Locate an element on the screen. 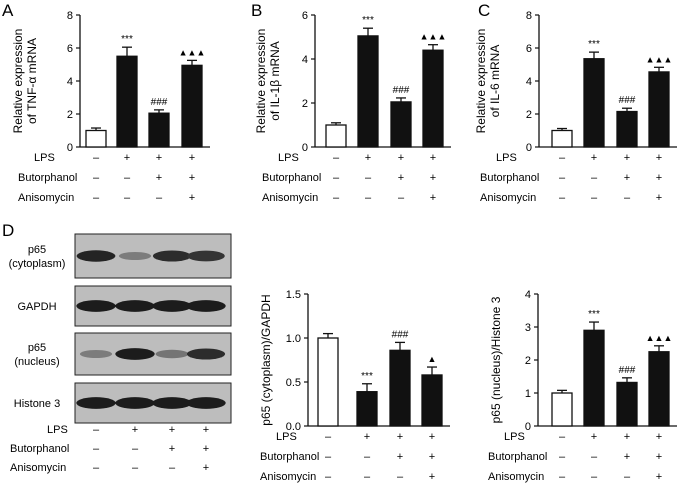 This screenshot has height=491, width=677. y-tick-label: 1.0 is located at coordinates (293, 339).